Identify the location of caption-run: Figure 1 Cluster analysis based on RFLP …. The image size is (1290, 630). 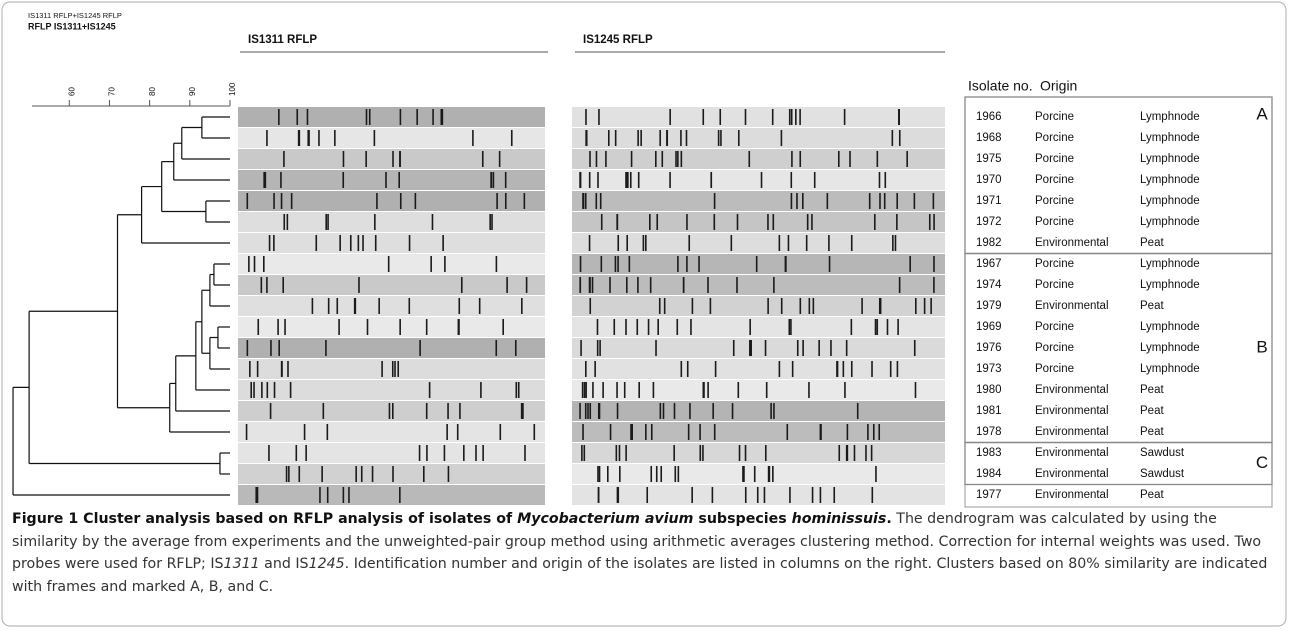
(265, 519).